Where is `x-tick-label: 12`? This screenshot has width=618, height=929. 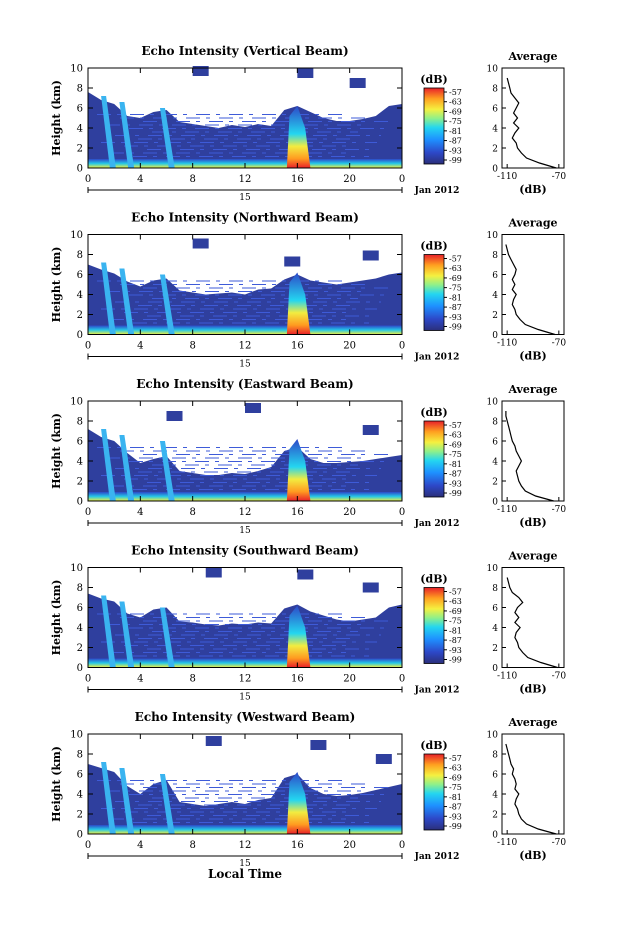 x-tick-label: 12 is located at coordinates (245, 179).